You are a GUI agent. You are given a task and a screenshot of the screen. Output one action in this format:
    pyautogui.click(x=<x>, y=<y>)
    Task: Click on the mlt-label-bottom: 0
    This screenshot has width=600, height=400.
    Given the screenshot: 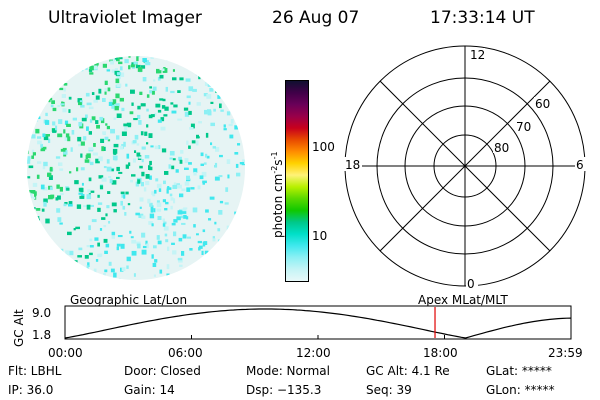 What is the action you would take?
    pyautogui.click(x=471, y=283)
    